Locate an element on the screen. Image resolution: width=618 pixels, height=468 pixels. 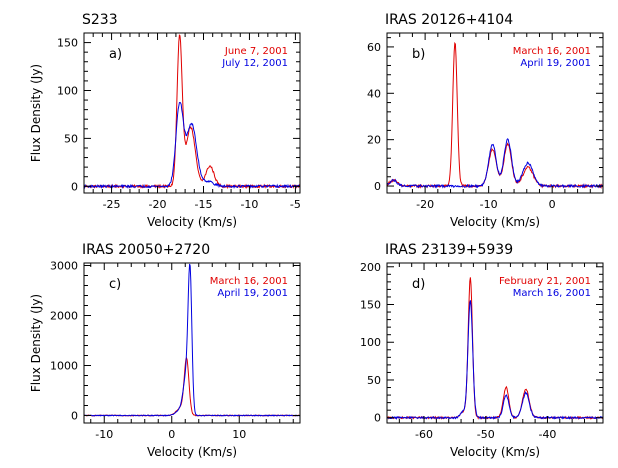
panel-label: d) is located at coordinates (418, 284).